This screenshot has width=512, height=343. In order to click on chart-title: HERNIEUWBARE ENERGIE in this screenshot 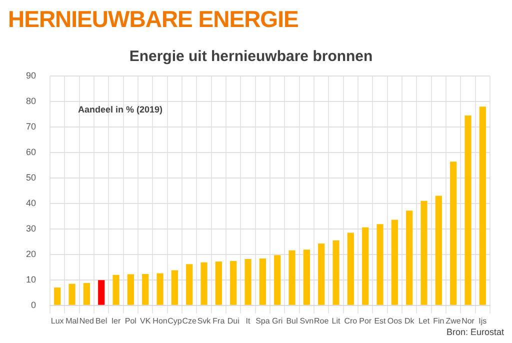, I will do `click(153, 19)`.